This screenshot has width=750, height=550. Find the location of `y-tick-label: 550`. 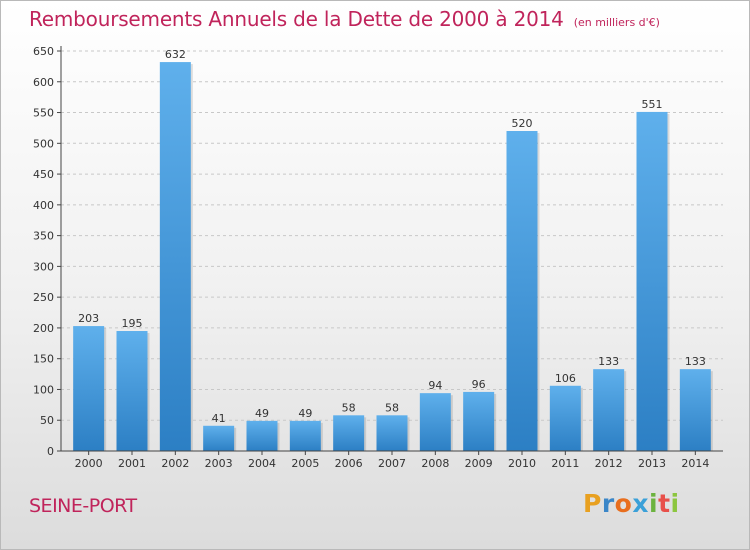

y-tick-label: 550 is located at coordinates (43, 113).